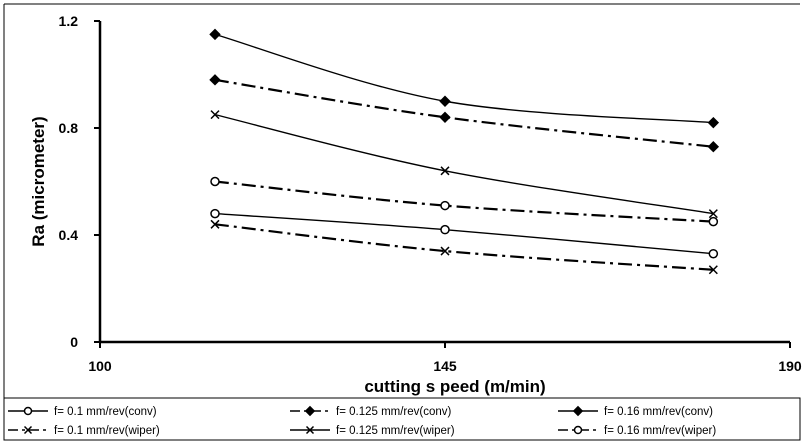  I want to click on legend-item-2: f= 0.125 mm/rev(conv), so click(371, 411).